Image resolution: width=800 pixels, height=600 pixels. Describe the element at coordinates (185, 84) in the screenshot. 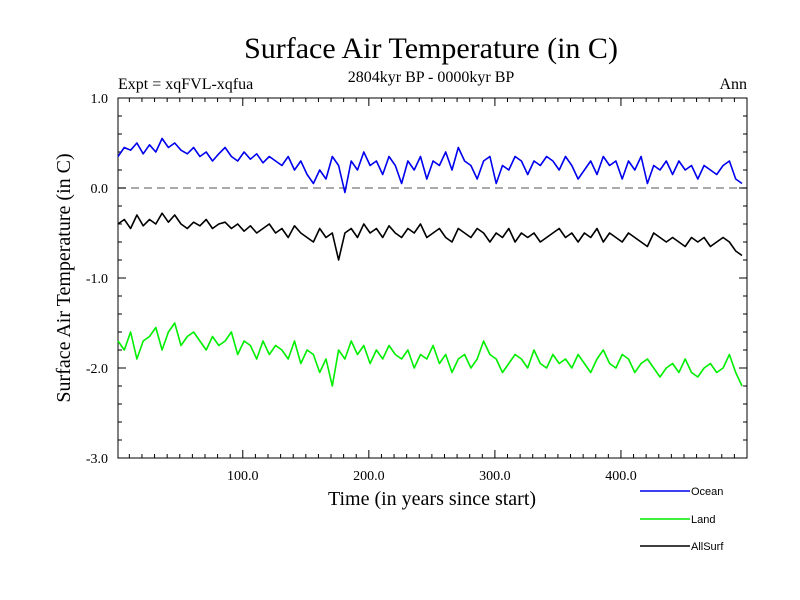

I see `experiment-label: Expt = xqFVL-xqfua` at that location.